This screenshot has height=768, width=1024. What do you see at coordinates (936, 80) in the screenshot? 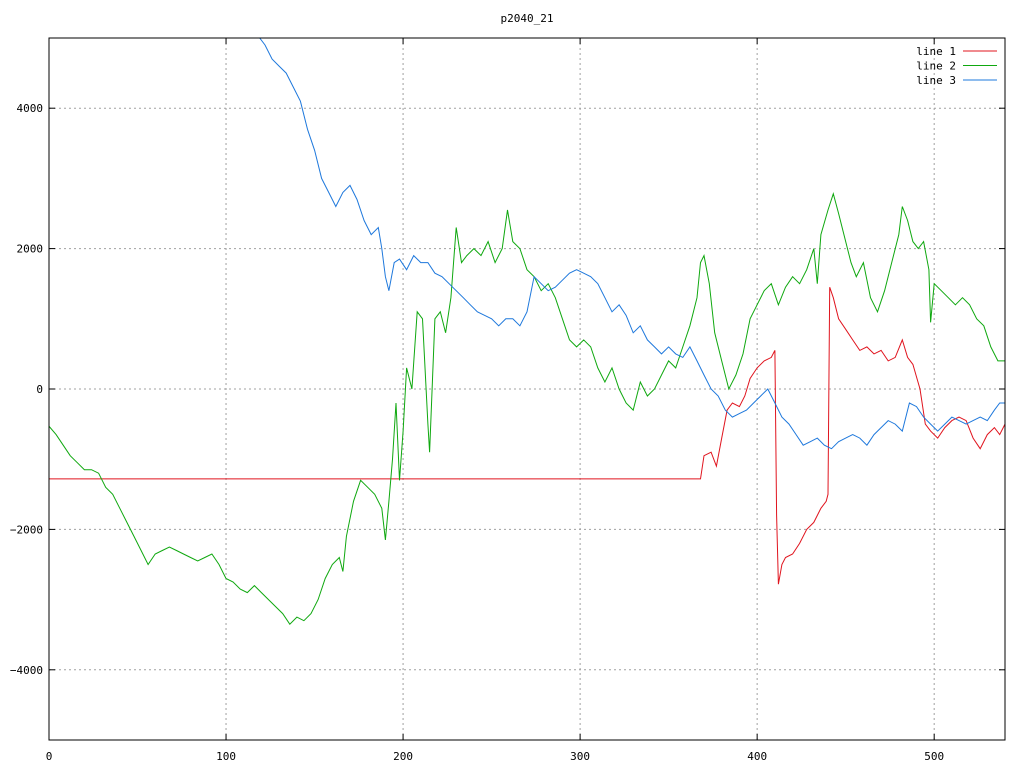
I see `legend-label: line 3` at bounding box center [936, 80].